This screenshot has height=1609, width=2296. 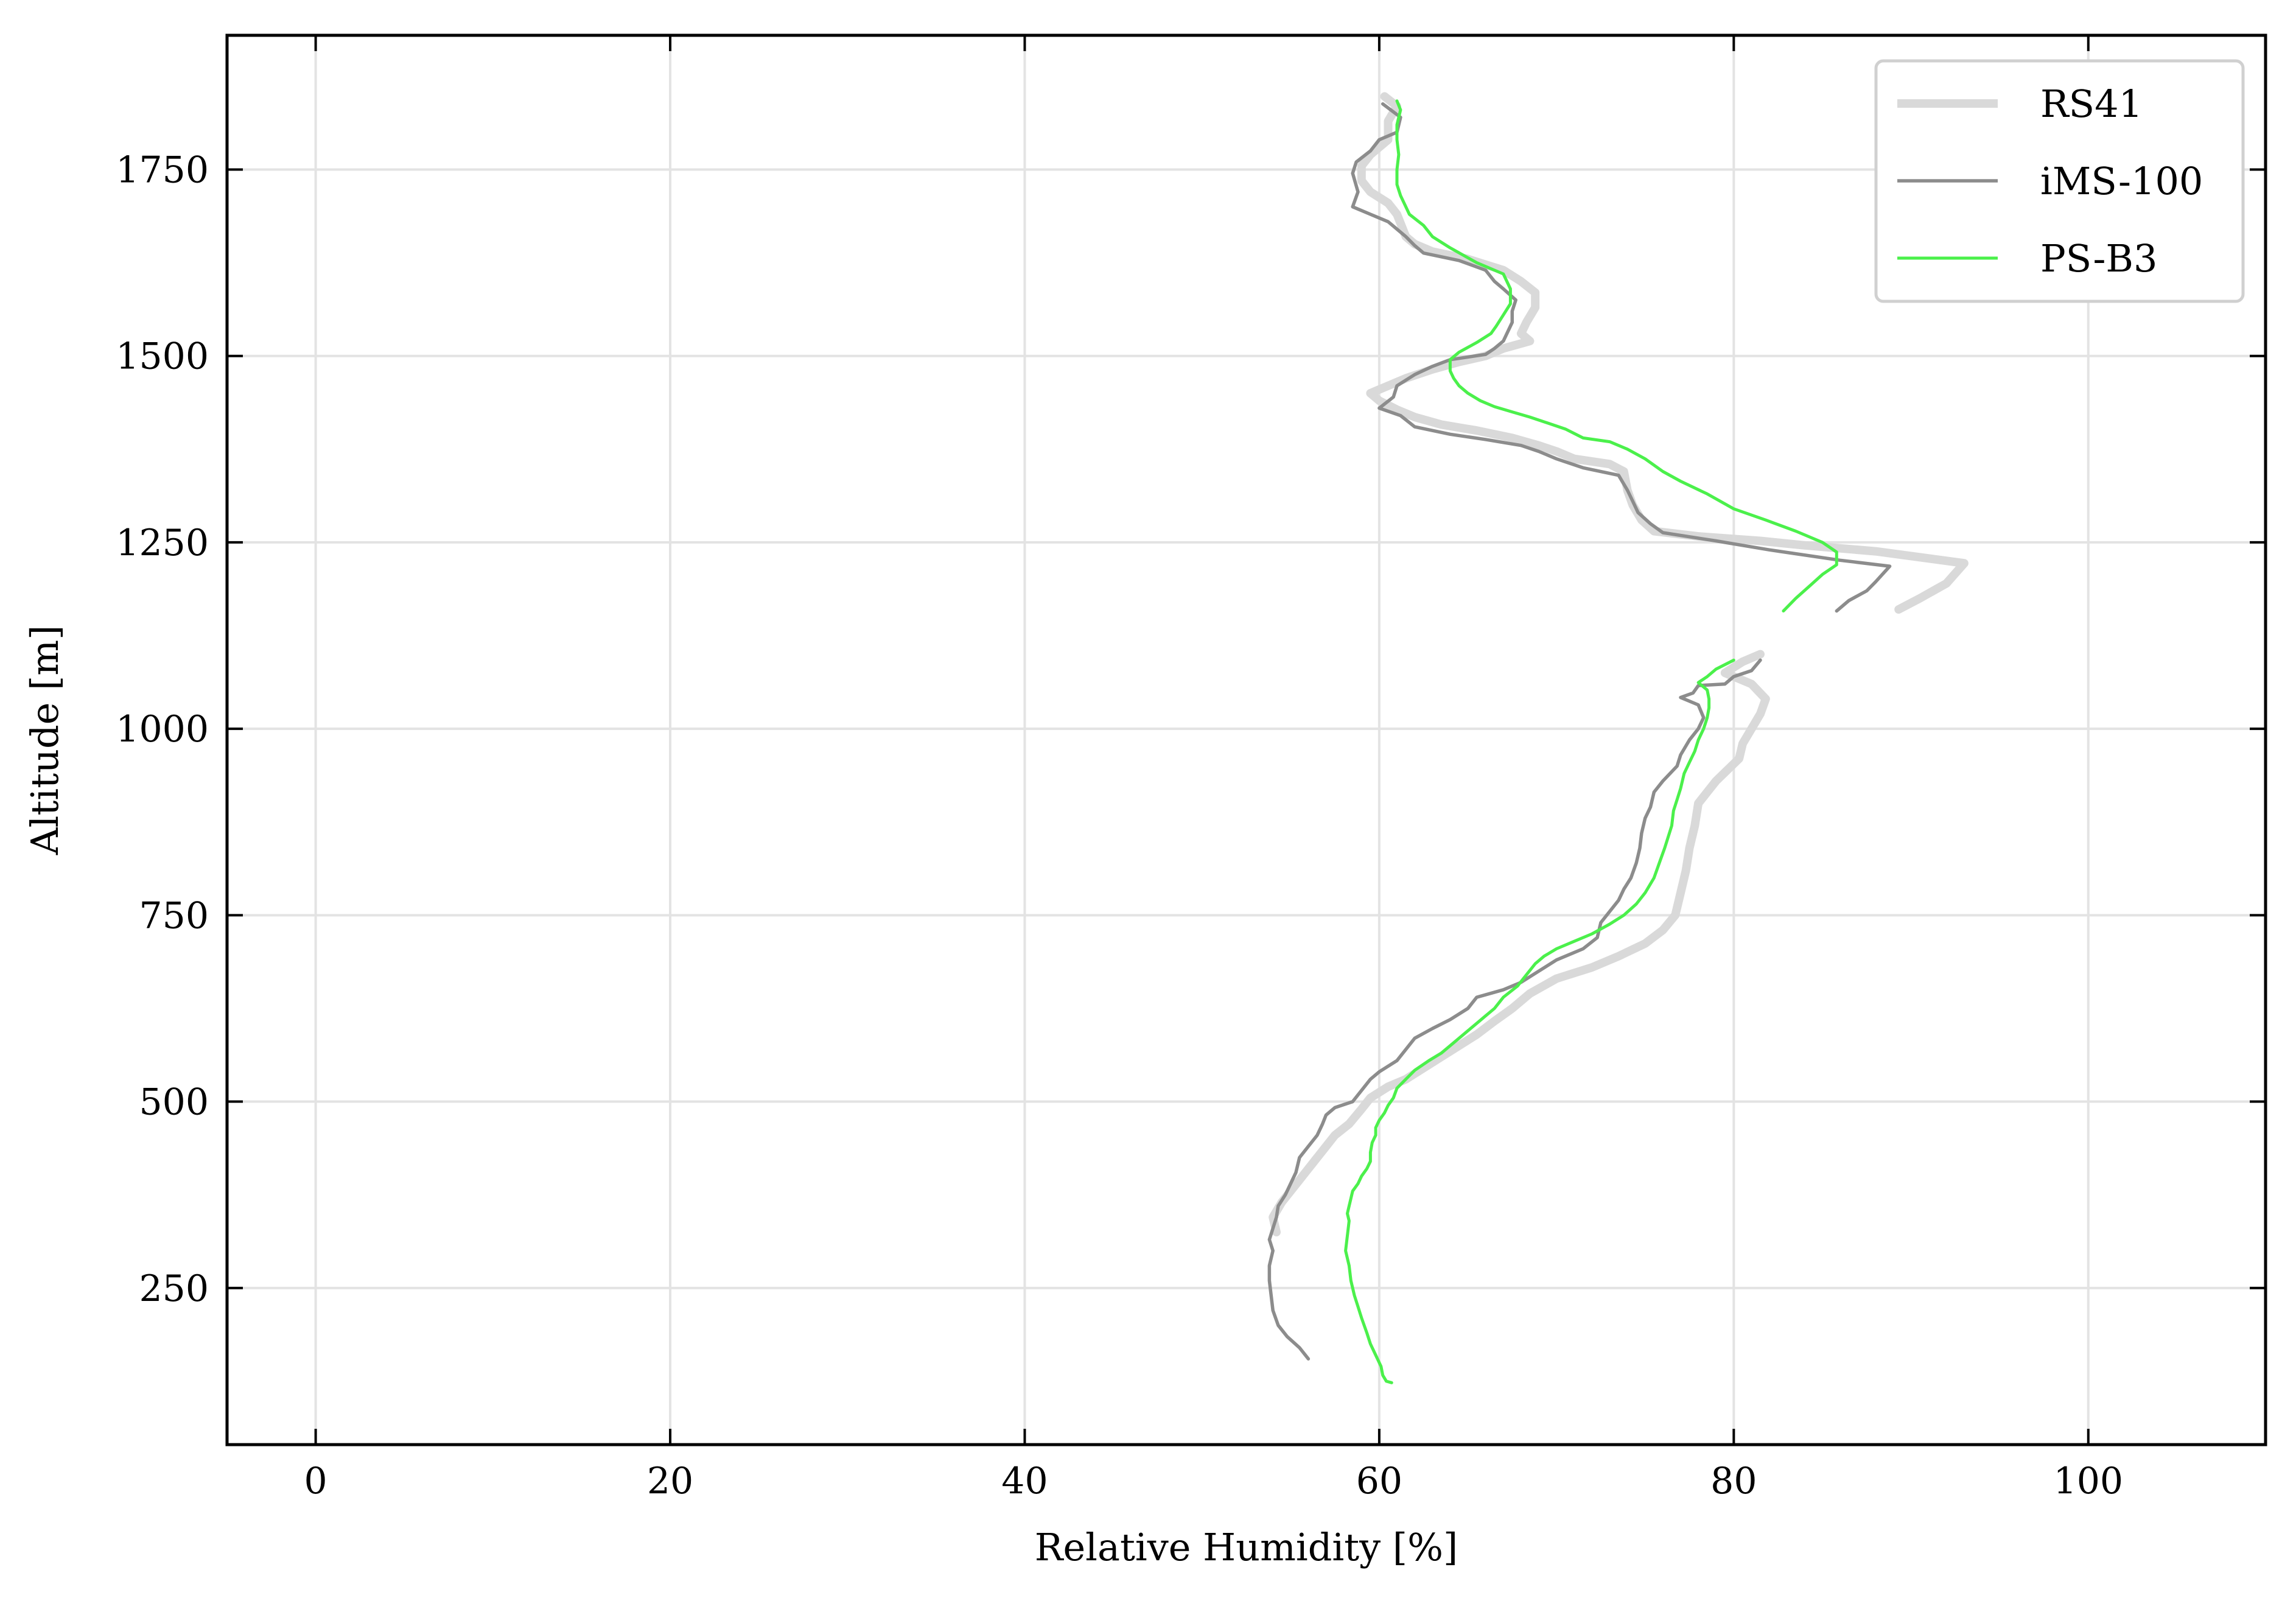 I want to click on x-tick-label: 80, so click(x=1733, y=1481).